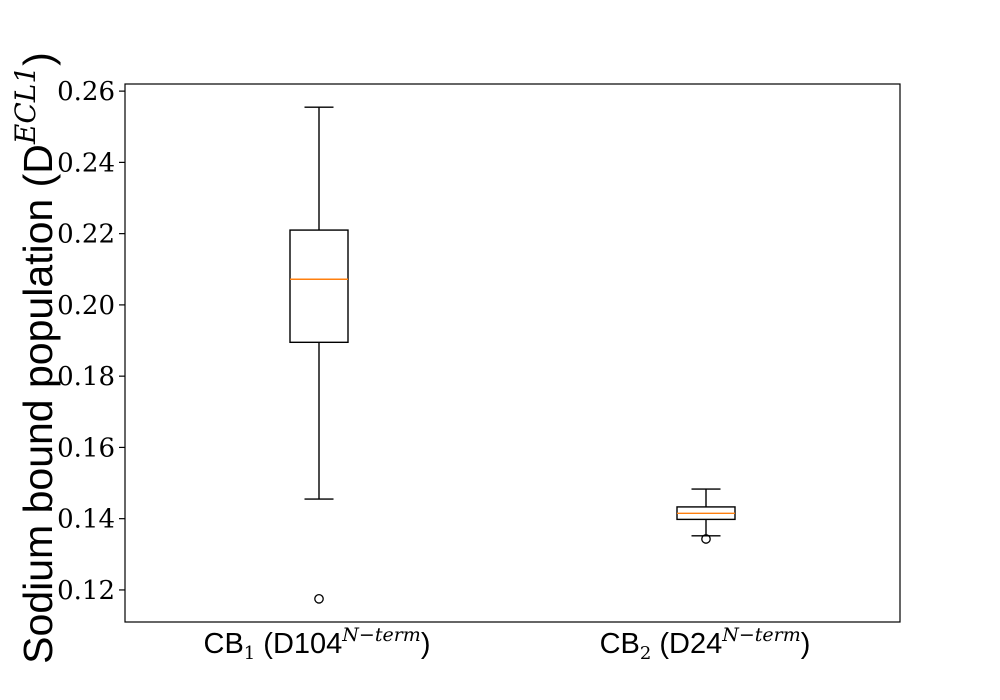  I want to click on x-tick-label-cb2-mid: (D24, so click(686, 644).